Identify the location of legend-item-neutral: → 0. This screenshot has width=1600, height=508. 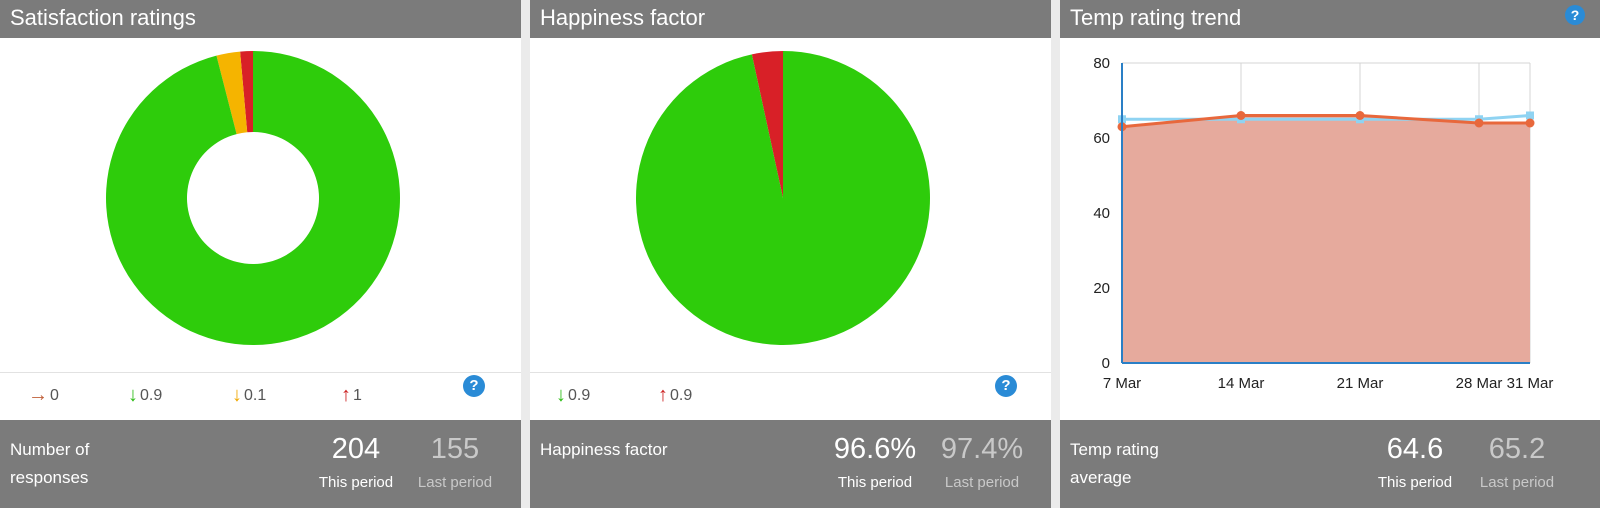
(43, 395).